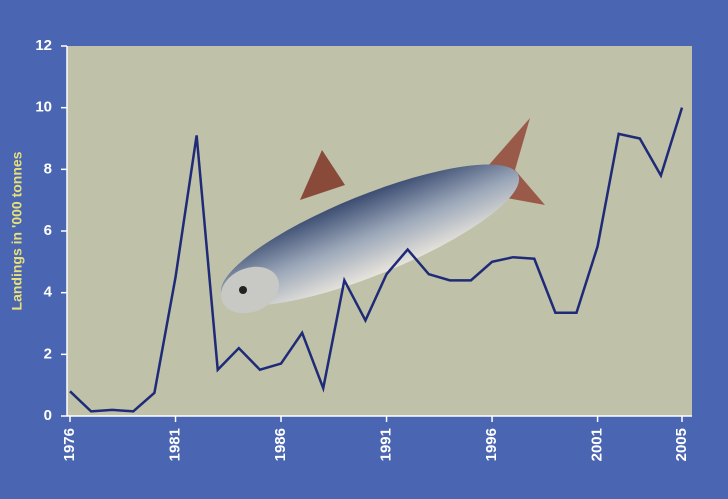 This screenshot has width=728, height=499. What do you see at coordinates (48, 230) in the screenshot?
I see `y-tick-label: 6` at bounding box center [48, 230].